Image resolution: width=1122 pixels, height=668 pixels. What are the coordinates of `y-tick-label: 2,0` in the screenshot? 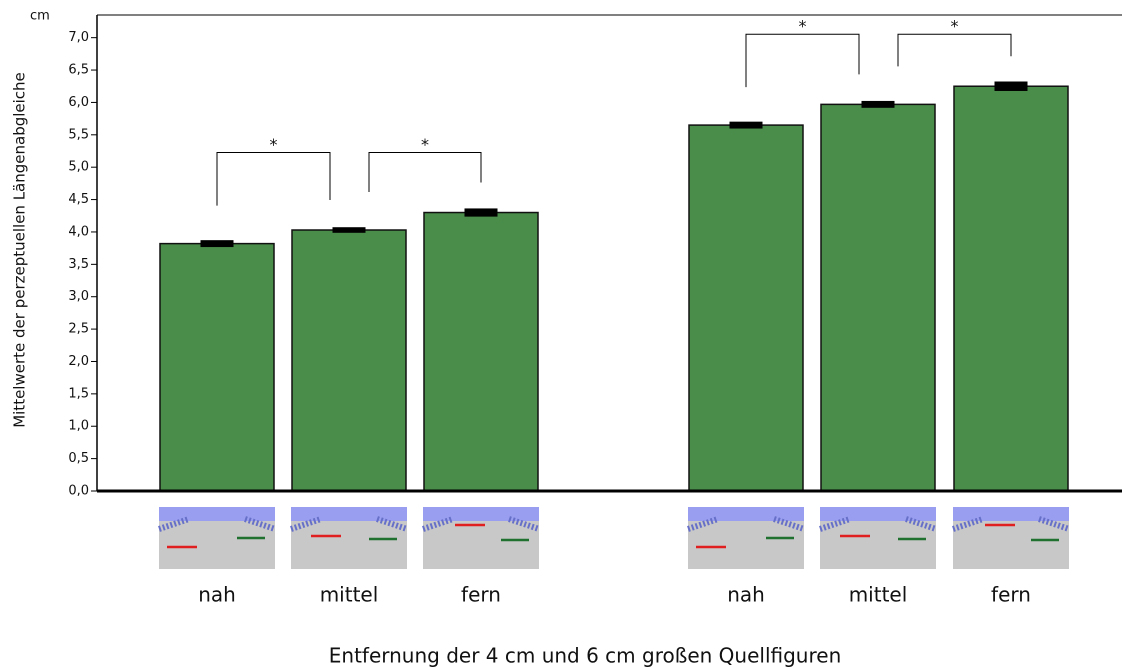 It's located at (78, 361).